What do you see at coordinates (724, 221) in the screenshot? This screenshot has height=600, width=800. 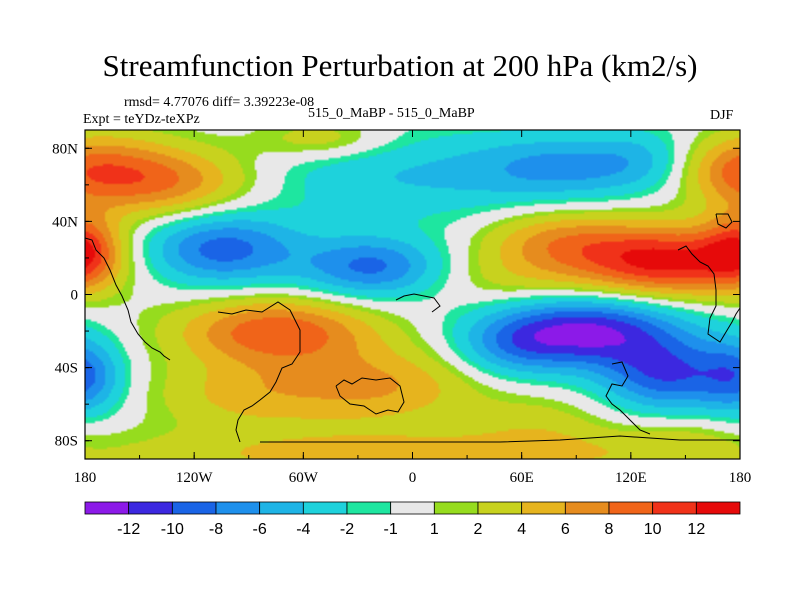 I see `coastline-alaska` at bounding box center [724, 221].